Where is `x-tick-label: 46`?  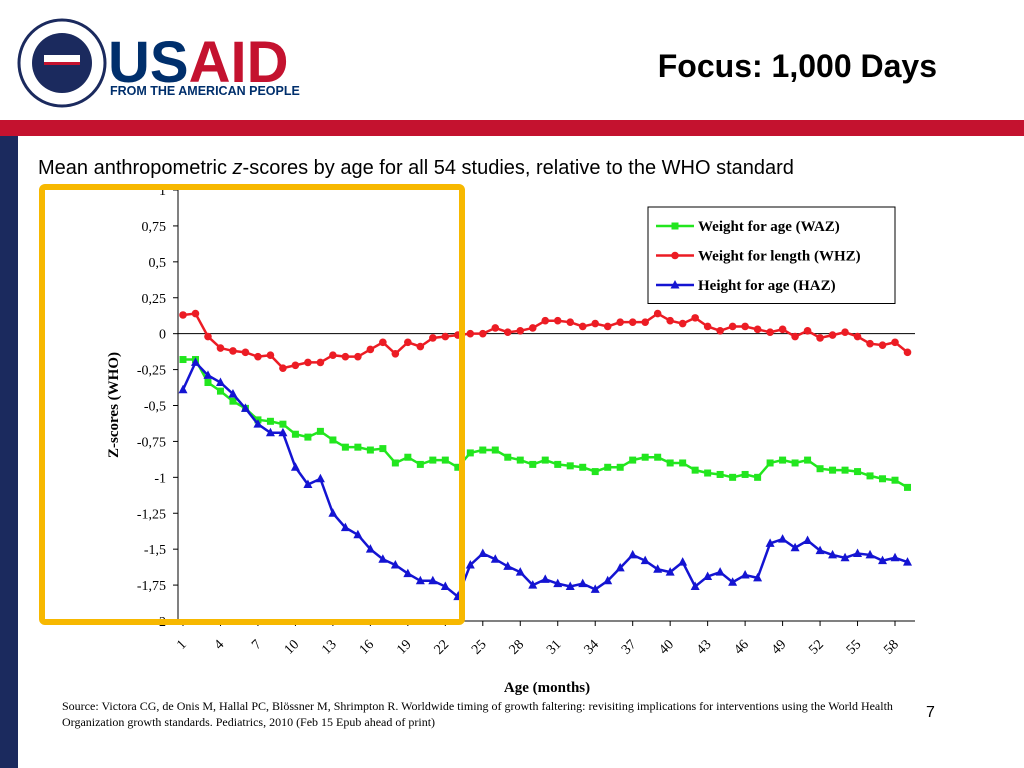 x-tick-label: 46 is located at coordinates (741, 647).